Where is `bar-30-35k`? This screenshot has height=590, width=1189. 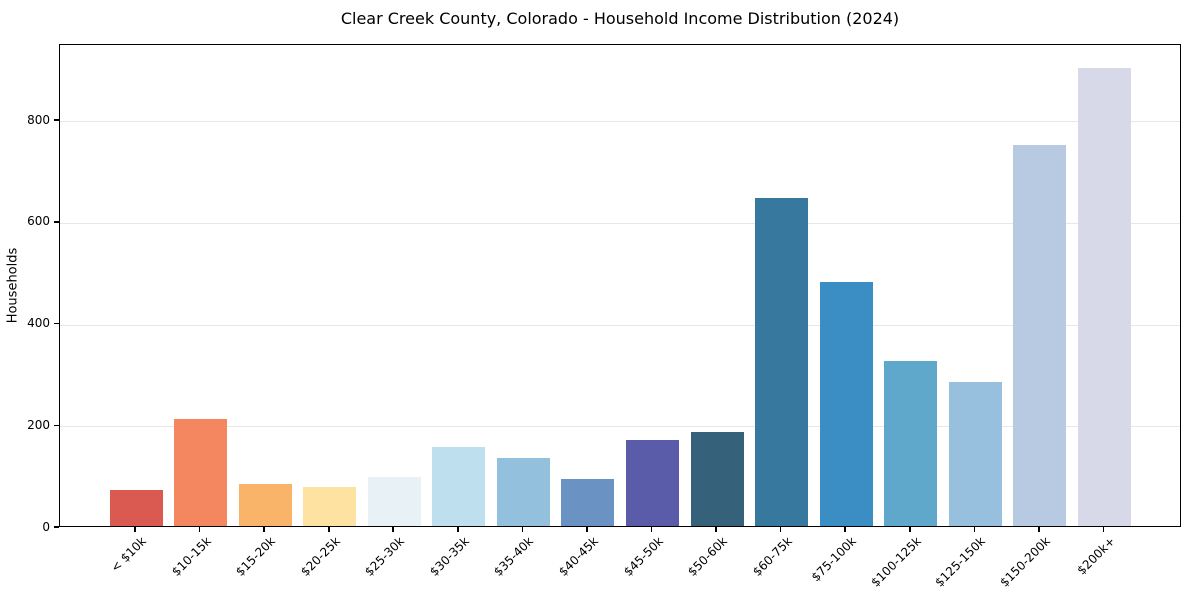 bar-30-35k is located at coordinates (459, 486).